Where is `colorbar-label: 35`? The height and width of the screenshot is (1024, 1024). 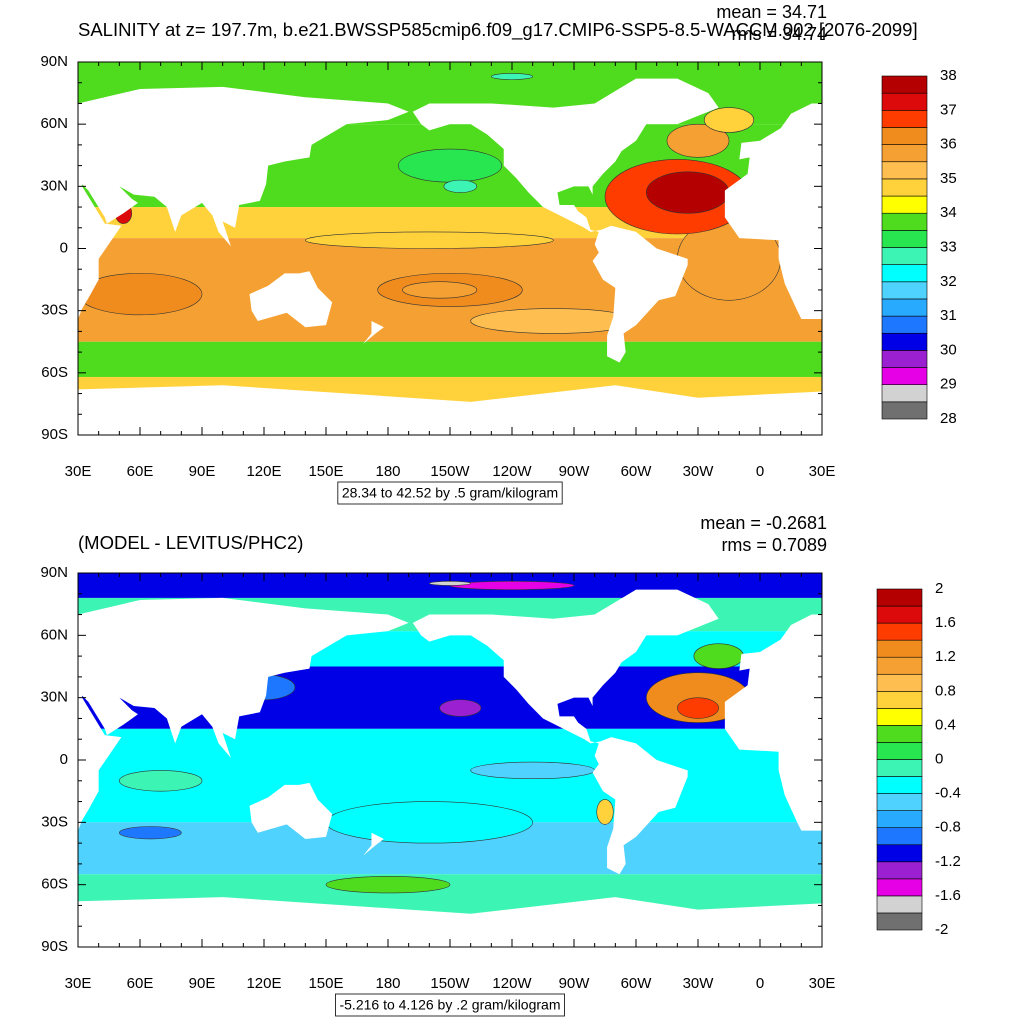
colorbar-label: 35 is located at coordinates (948, 178).